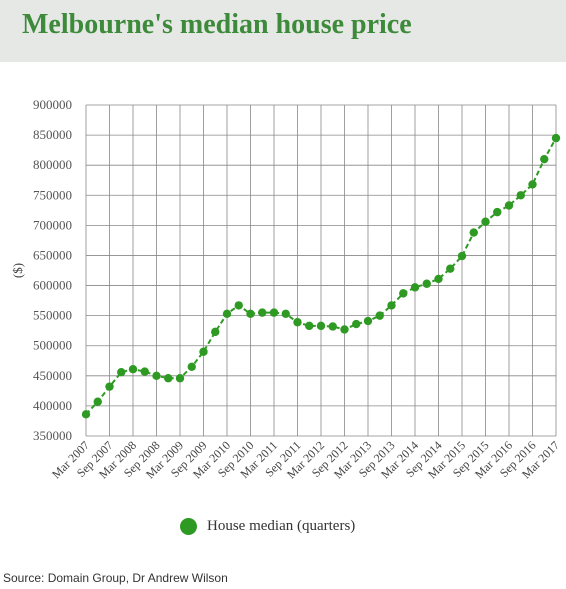  Describe the element at coordinates (52, 194) in the screenshot. I see `y-tick-label: 750000` at that location.